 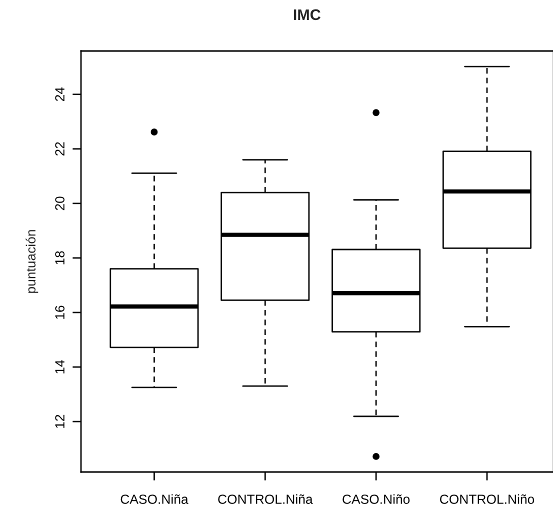 I want to click on y-tick-label: 20, so click(x=60, y=203).